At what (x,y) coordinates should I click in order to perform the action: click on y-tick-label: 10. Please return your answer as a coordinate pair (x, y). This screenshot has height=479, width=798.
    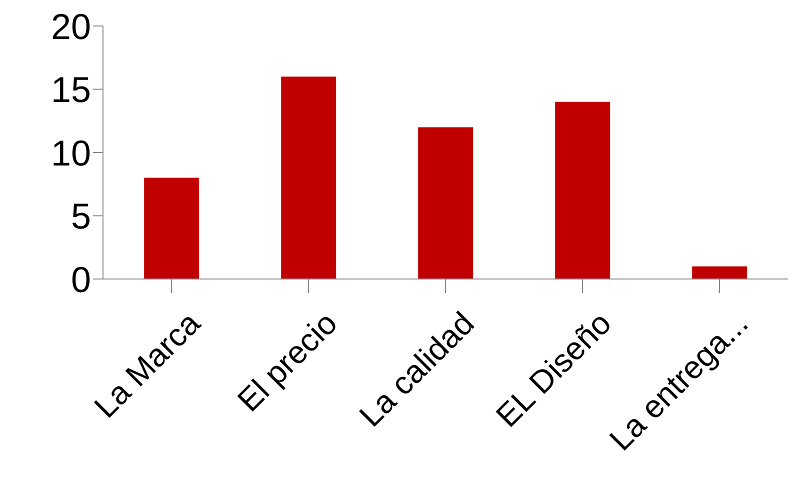
    Looking at the image, I should click on (70, 153).